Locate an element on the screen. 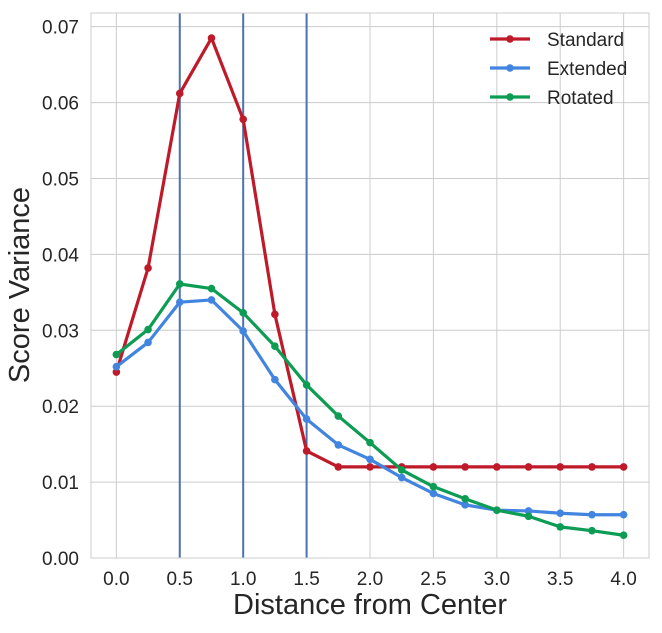 The image size is (662, 633). y-tick-label: 0.05 is located at coordinates (60, 179).